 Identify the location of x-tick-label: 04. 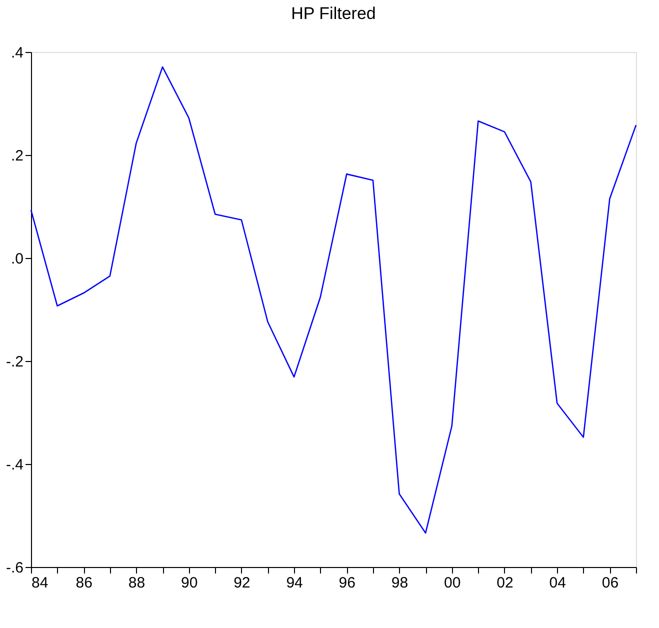
(557, 583).